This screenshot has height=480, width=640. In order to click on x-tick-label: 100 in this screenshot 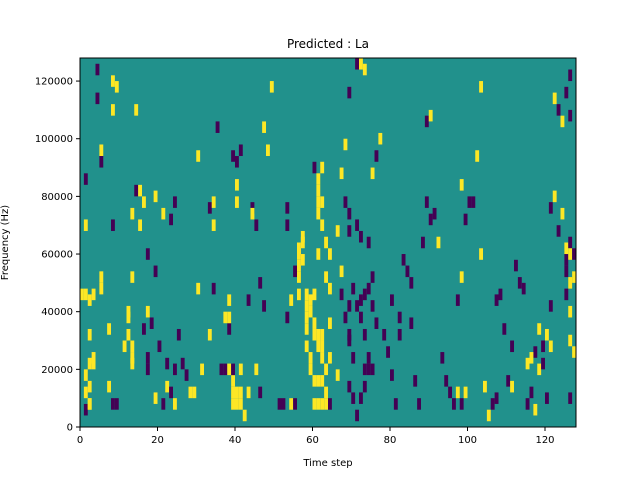, I will do `click(467, 440)`.